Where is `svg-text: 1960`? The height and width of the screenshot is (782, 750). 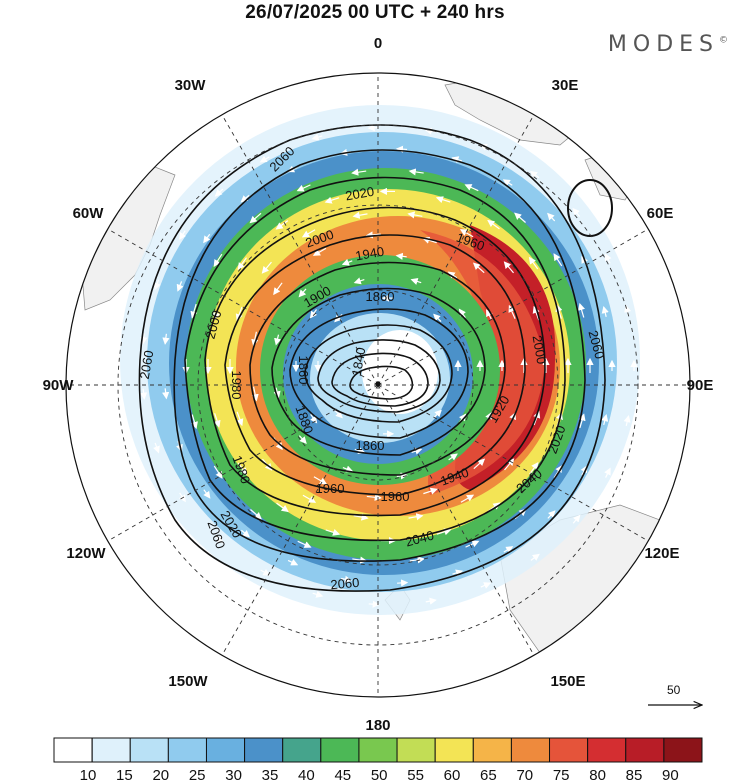
svg-text: 1960 is located at coordinates (395, 496).